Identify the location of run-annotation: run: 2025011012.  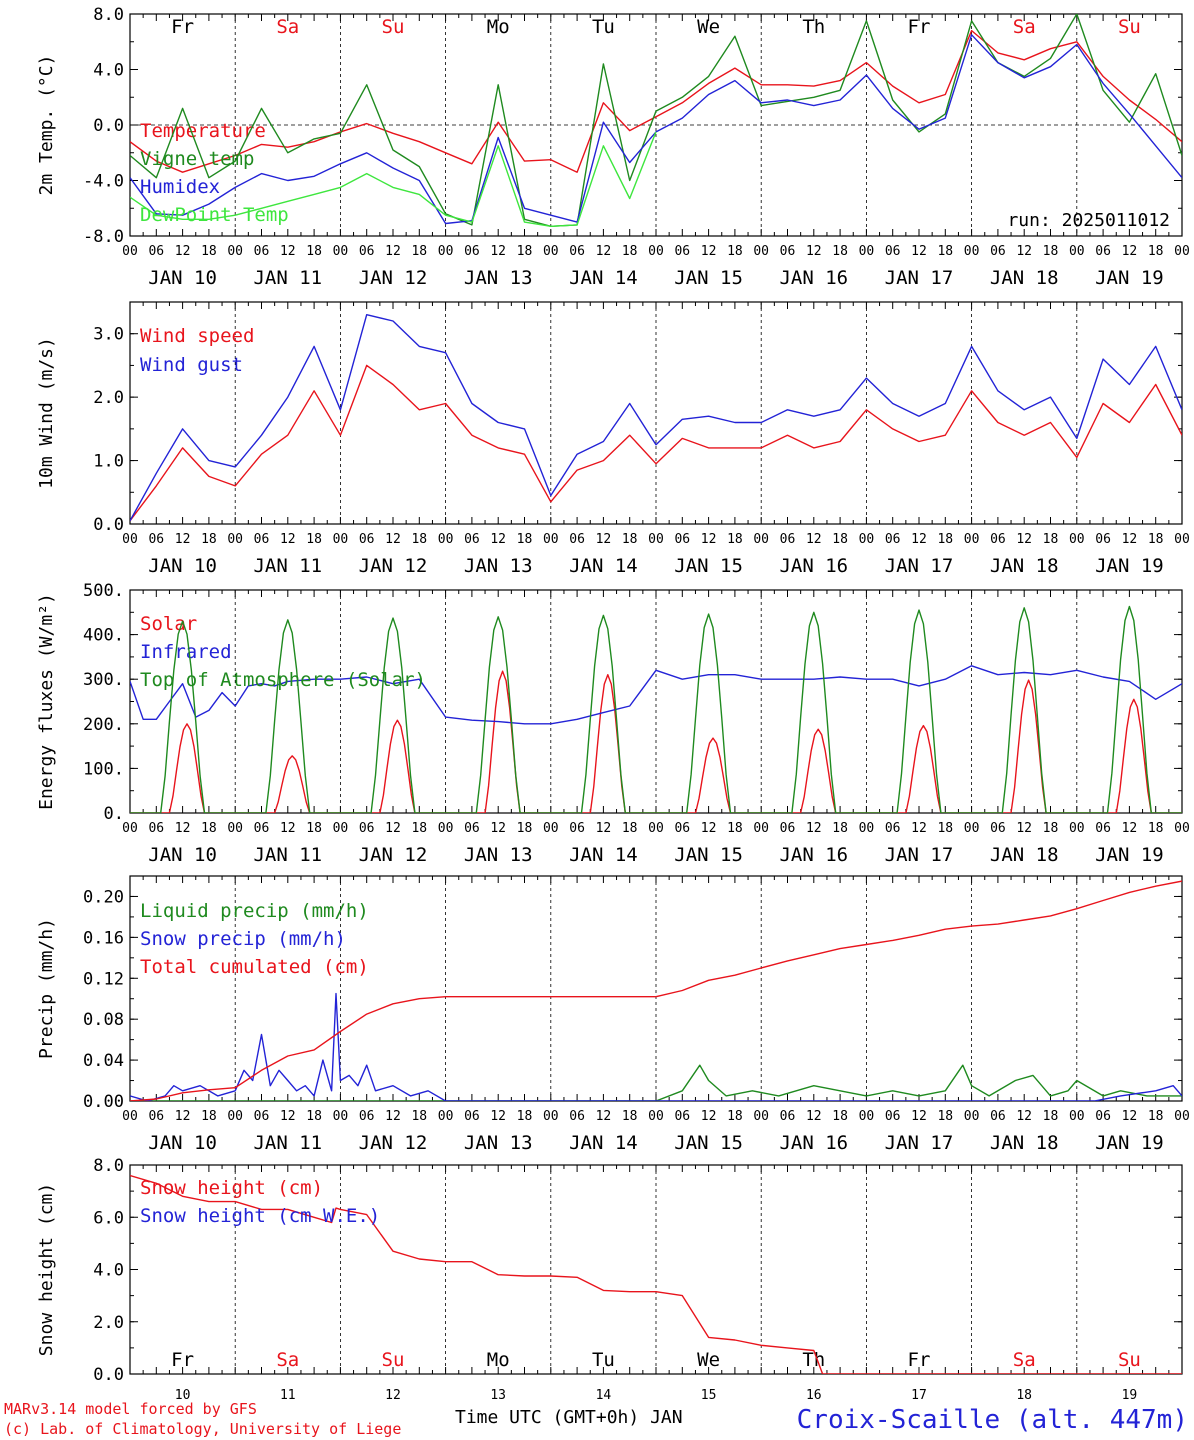
(1088, 220).